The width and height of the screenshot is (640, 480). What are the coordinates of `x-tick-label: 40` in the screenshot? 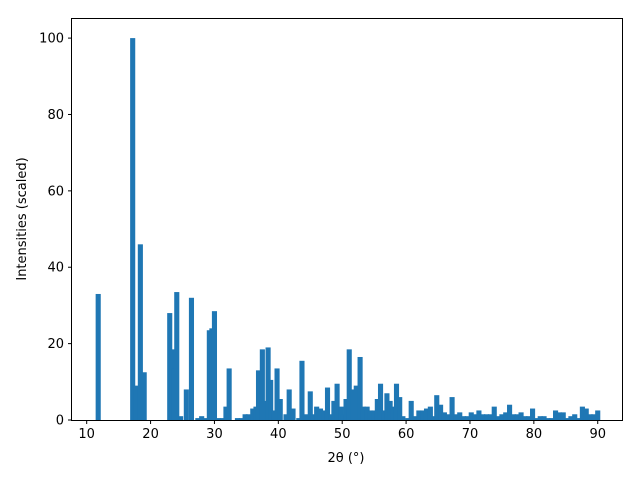 It's located at (278, 434).